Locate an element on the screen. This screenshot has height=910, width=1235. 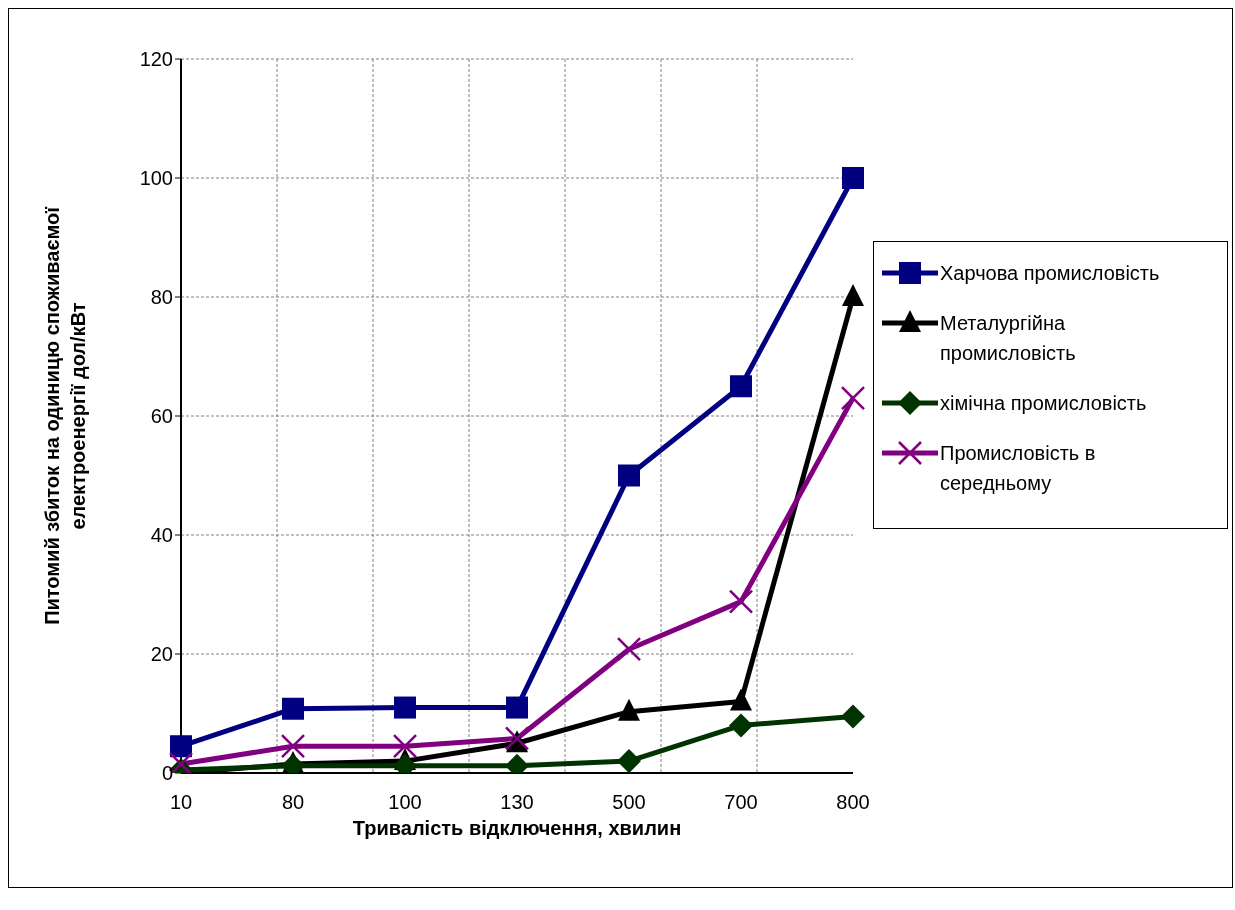
y-tick-label: 0 is located at coordinates (167, 773).